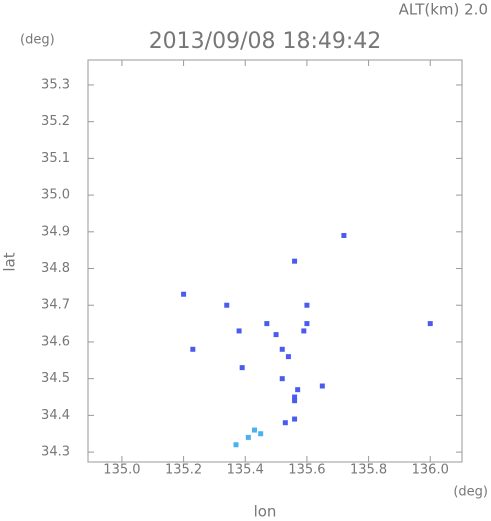  Describe the element at coordinates (368, 470) in the screenshot. I see `x-tick-label: 135.8` at that location.